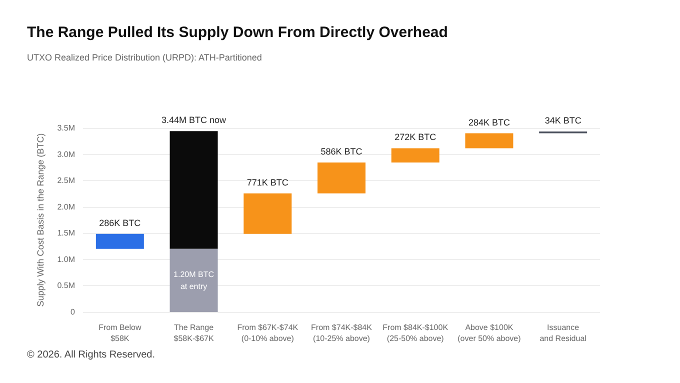 The width and height of the screenshot is (680, 383). I want to click on data-label: 284K BTC, so click(489, 122).